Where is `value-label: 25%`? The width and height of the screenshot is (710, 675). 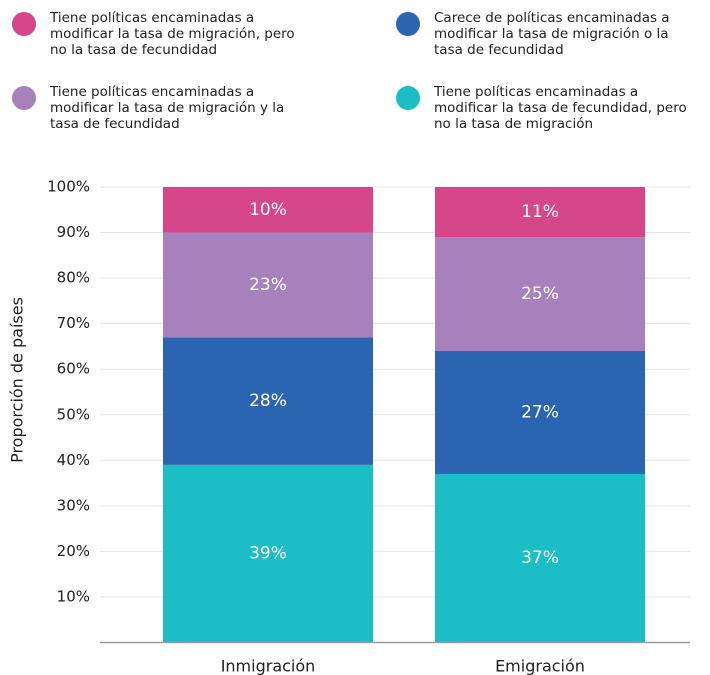 value-label: 25% is located at coordinates (540, 294).